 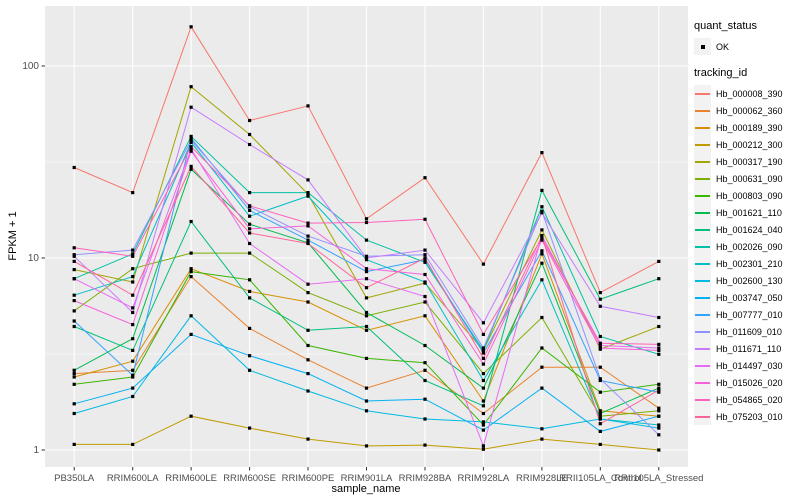 I want to click on legend-item-Hb_000631_090: Hb_000631_090, so click(x=747, y=178).